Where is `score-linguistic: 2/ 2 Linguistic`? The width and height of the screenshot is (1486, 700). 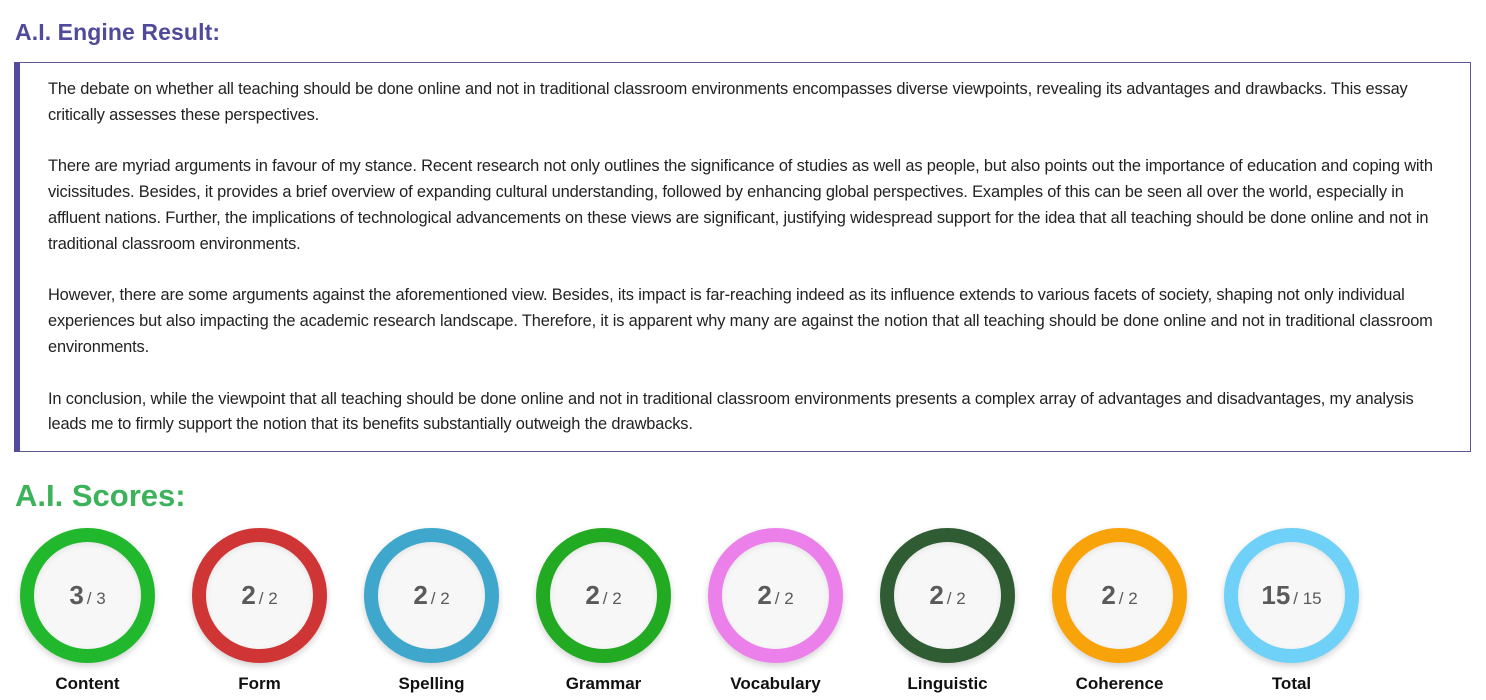
score-linguistic: 2/ 2 Linguistic is located at coordinates (966, 611).